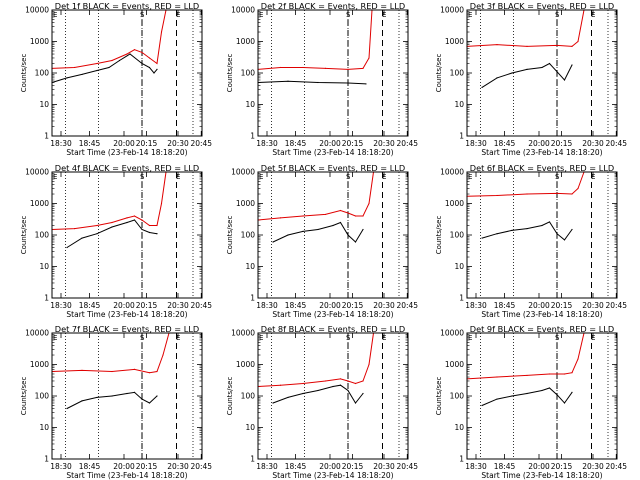 The width and height of the screenshot is (640, 480). I want to click on chart-title: Det 7f BLACK = Events, RED = LLD, so click(127, 329).